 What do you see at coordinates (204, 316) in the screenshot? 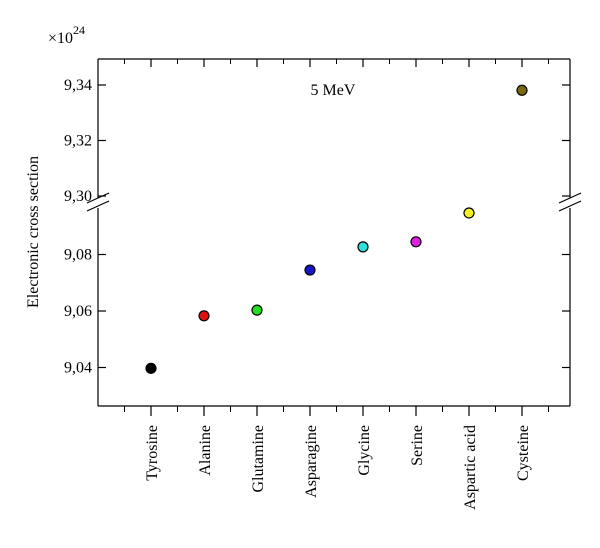
I see `data-point-alanine` at bounding box center [204, 316].